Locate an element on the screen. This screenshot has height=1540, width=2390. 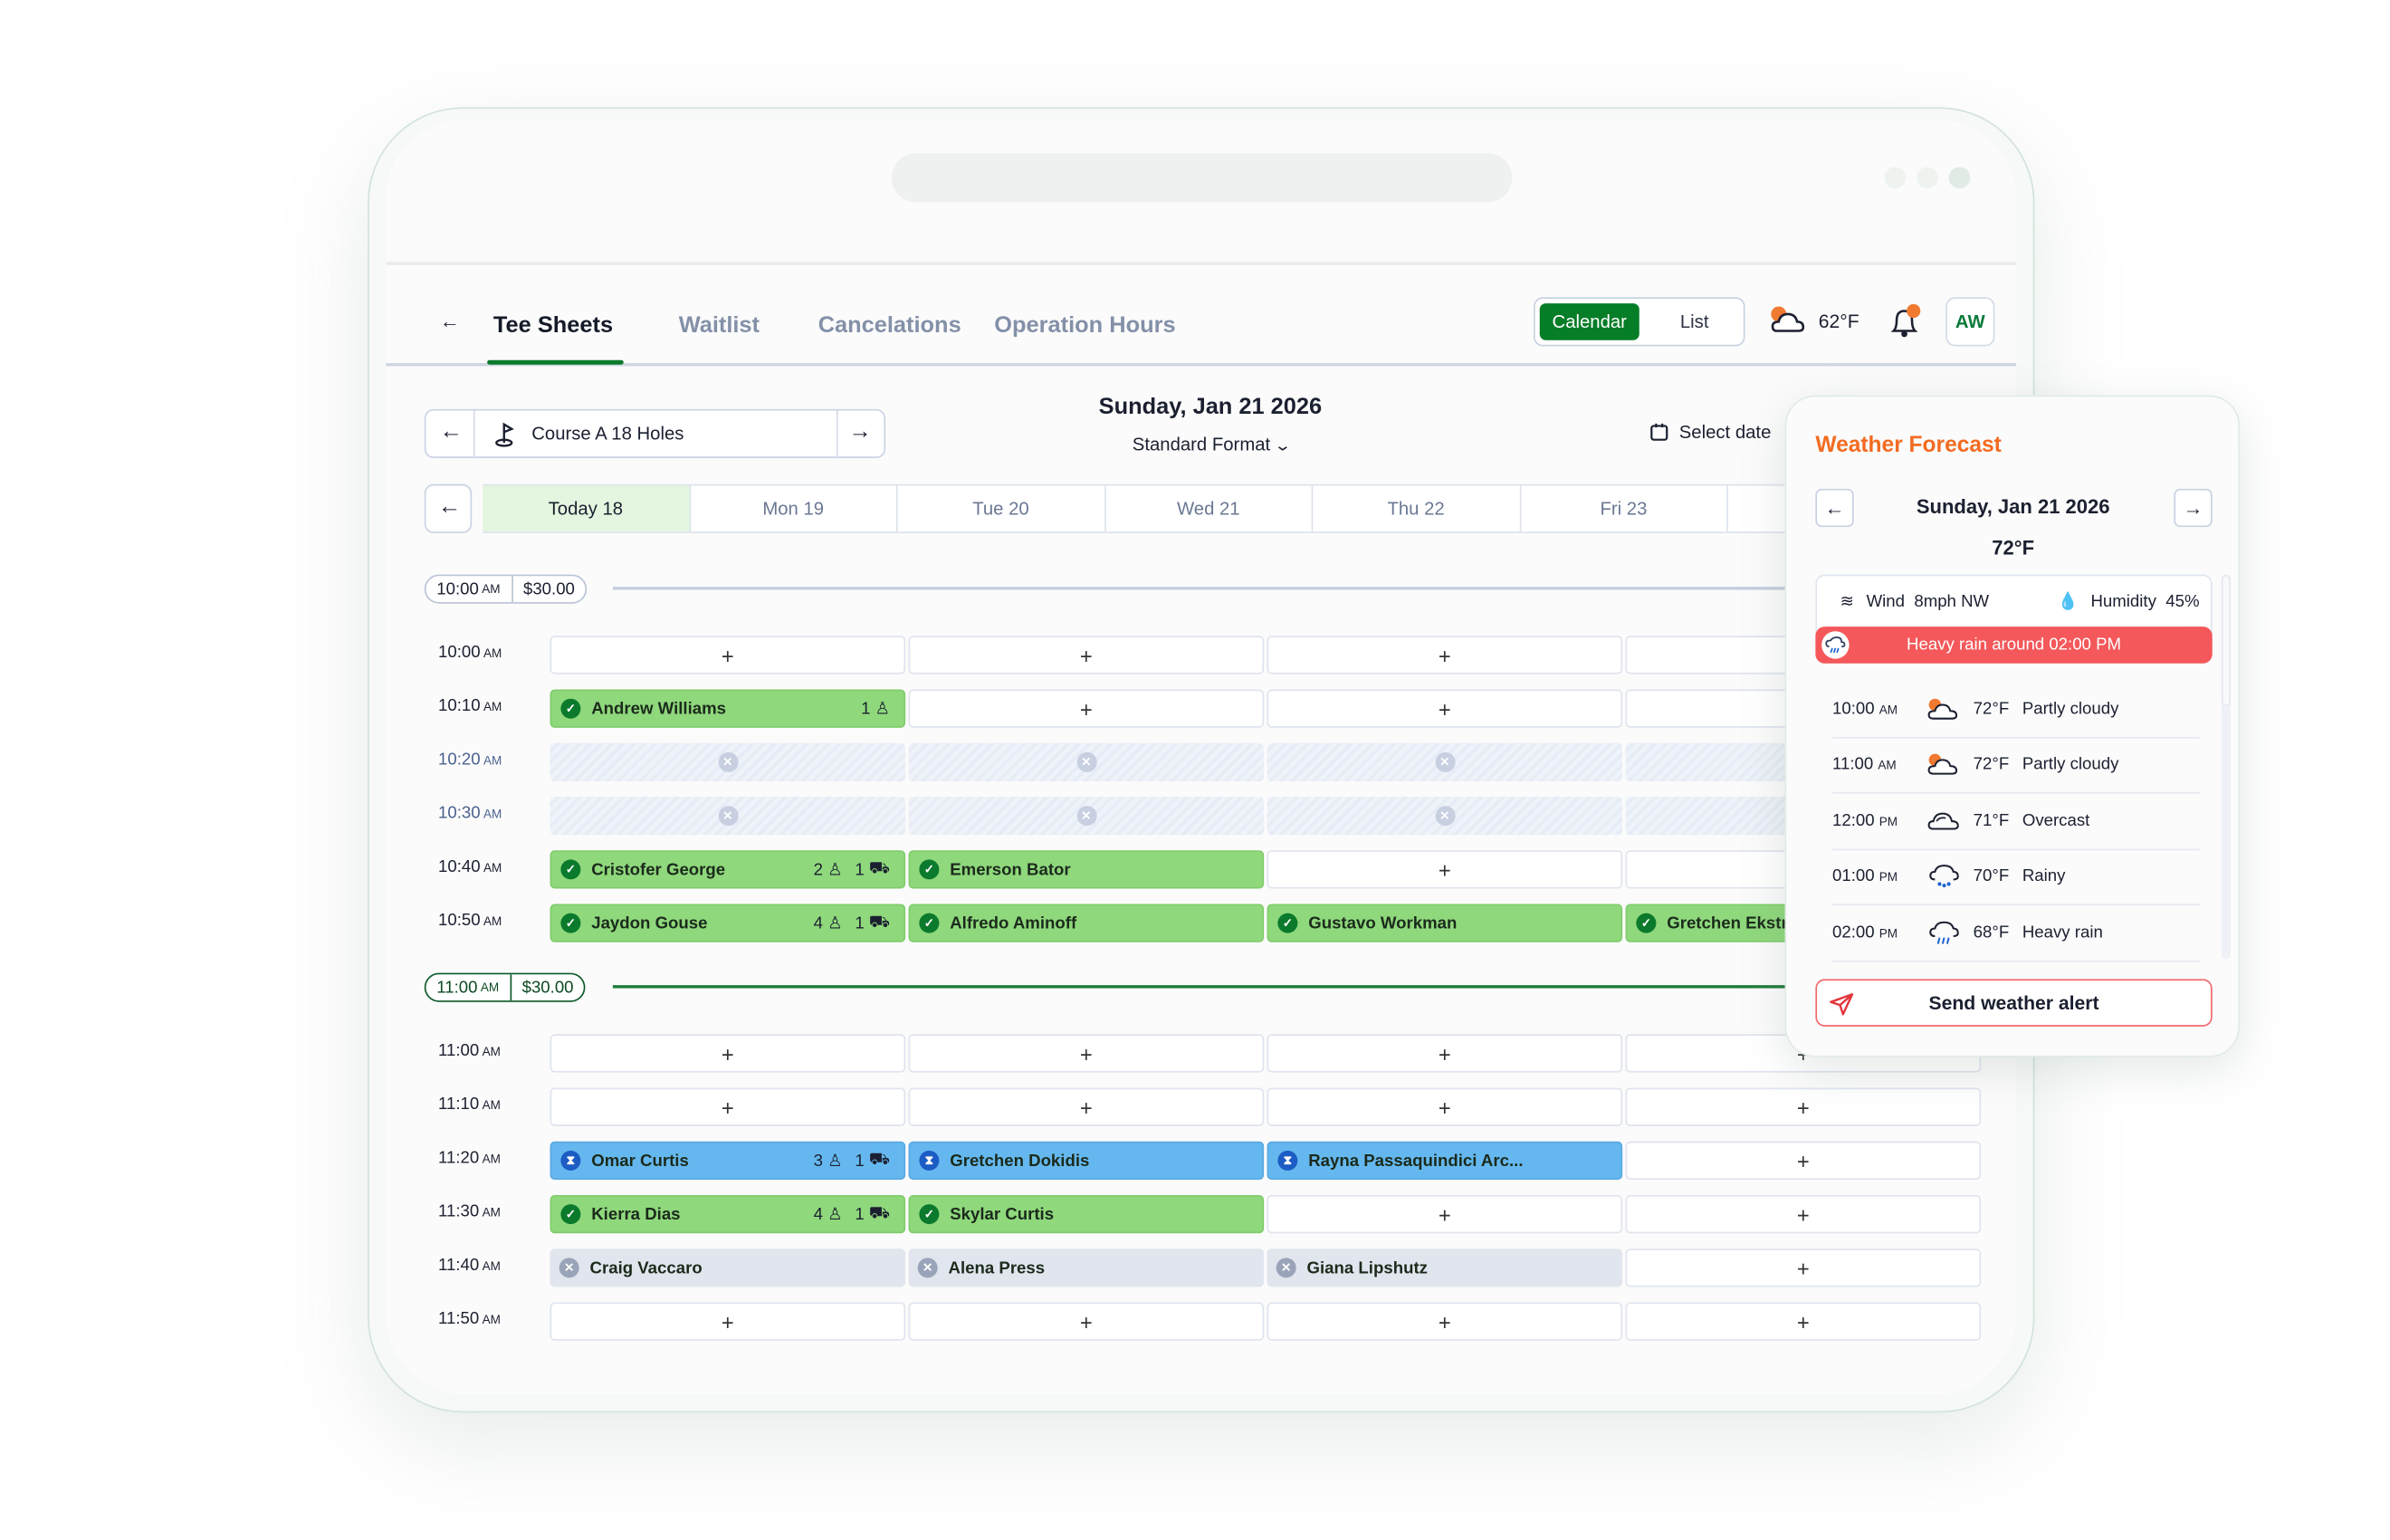
select-date-label: Select date is located at coordinates (1725, 432).